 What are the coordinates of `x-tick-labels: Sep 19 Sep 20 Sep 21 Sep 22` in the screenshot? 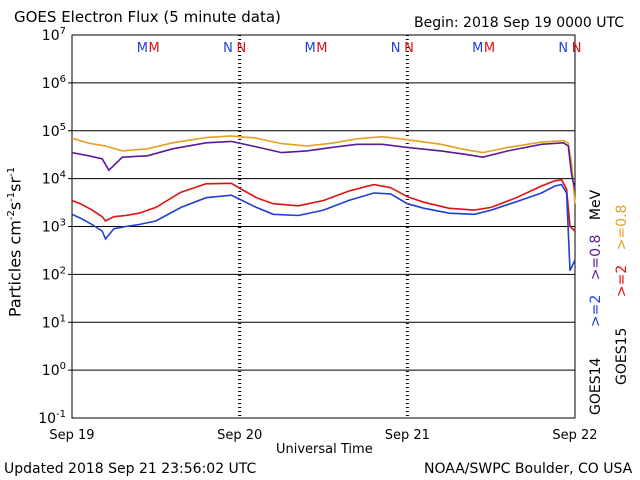 It's located at (323, 435).